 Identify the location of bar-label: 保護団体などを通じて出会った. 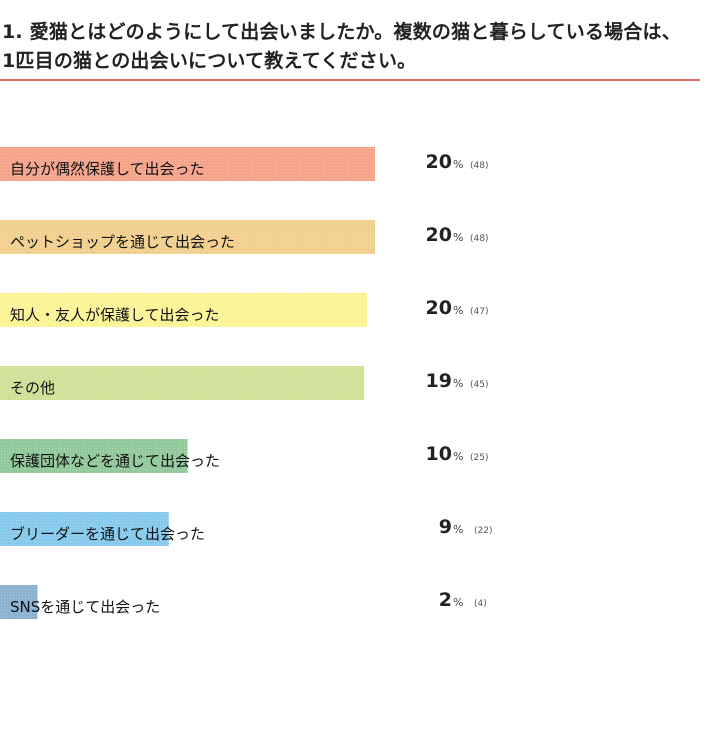
(115, 461).